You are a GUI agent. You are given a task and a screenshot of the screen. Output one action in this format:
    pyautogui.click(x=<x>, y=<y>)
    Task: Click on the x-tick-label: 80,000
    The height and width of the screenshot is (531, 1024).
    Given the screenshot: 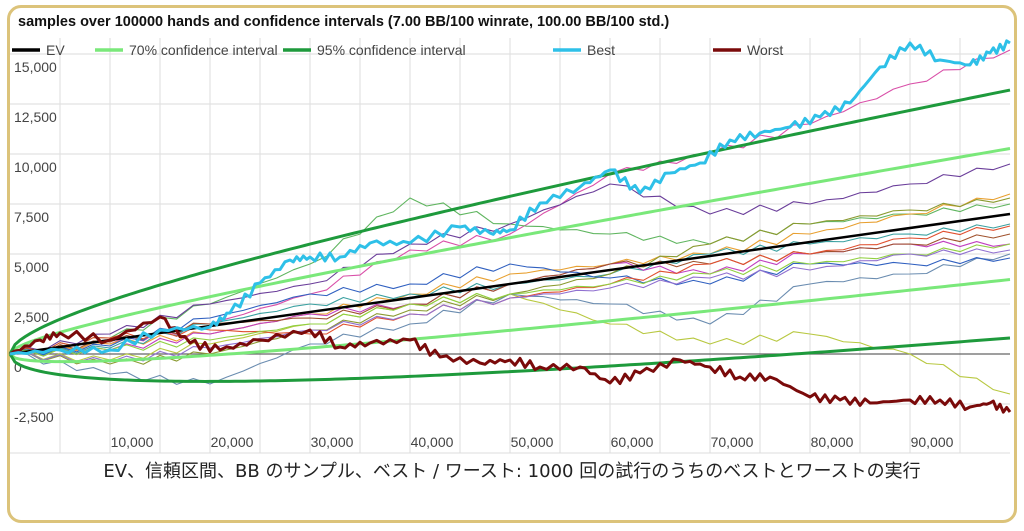 What is the action you would take?
    pyautogui.click(x=832, y=442)
    